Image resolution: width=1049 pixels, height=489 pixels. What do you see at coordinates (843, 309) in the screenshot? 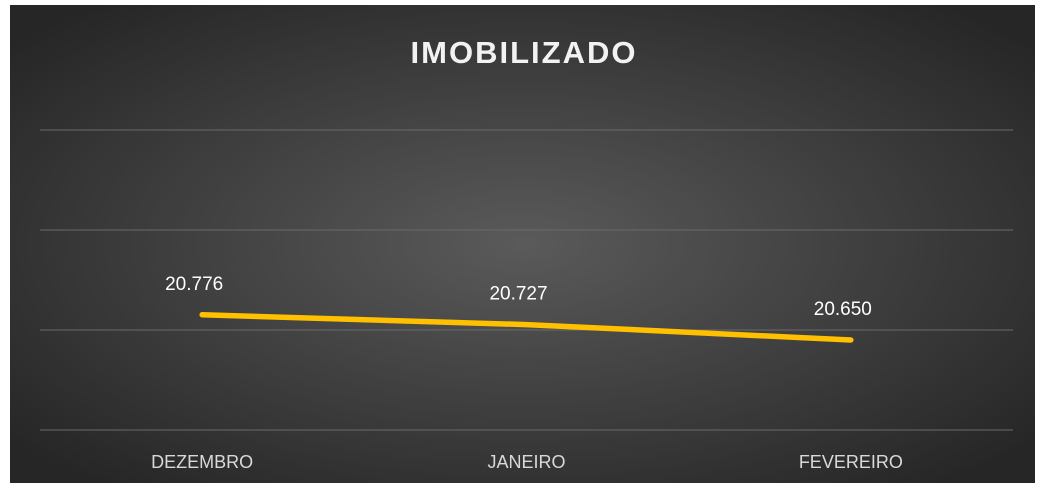
I see `data-label: 20.650` at bounding box center [843, 309].